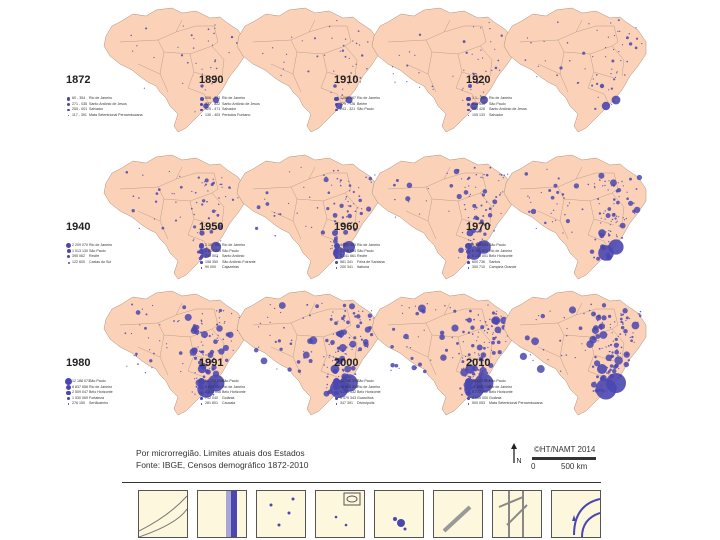 This screenshot has width=720, height=540. What do you see at coordinates (80, 386) in the screenshot?
I see `legend-value: 8 837 656` at bounding box center [80, 386].